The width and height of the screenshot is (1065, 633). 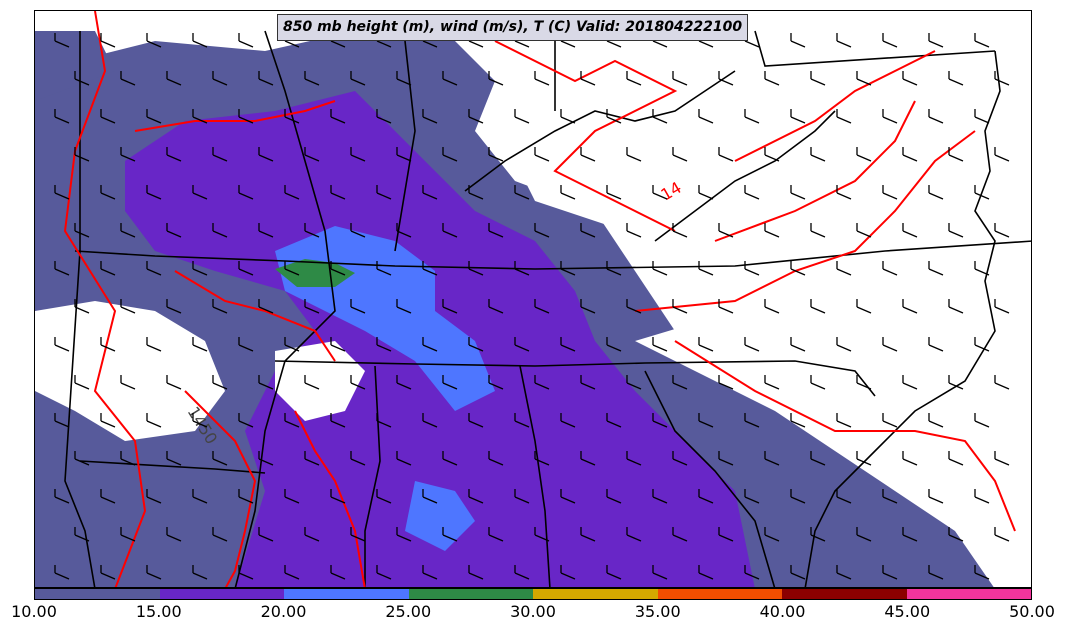 What do you see at coordinates (408, 611) in the screenshot?
I see `colorbar-tick-label: 25.00` at bounding box center [408, 611].